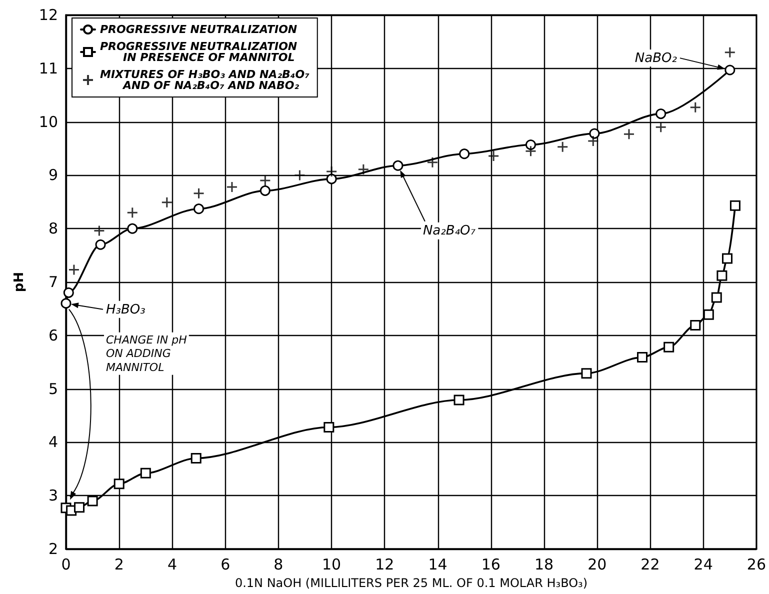 The width and height of the screenshot is (769, 594). Describe the element at coordinates (48, 15) in the screenshot. I see `y-tick-label: 12` at that location.